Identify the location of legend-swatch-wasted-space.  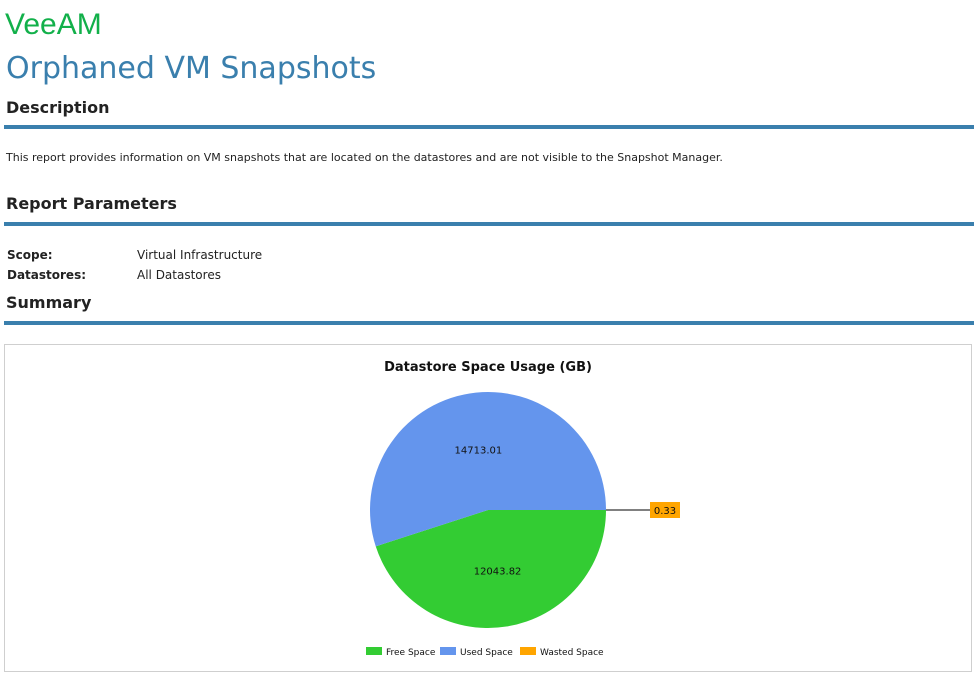
(528, 651).